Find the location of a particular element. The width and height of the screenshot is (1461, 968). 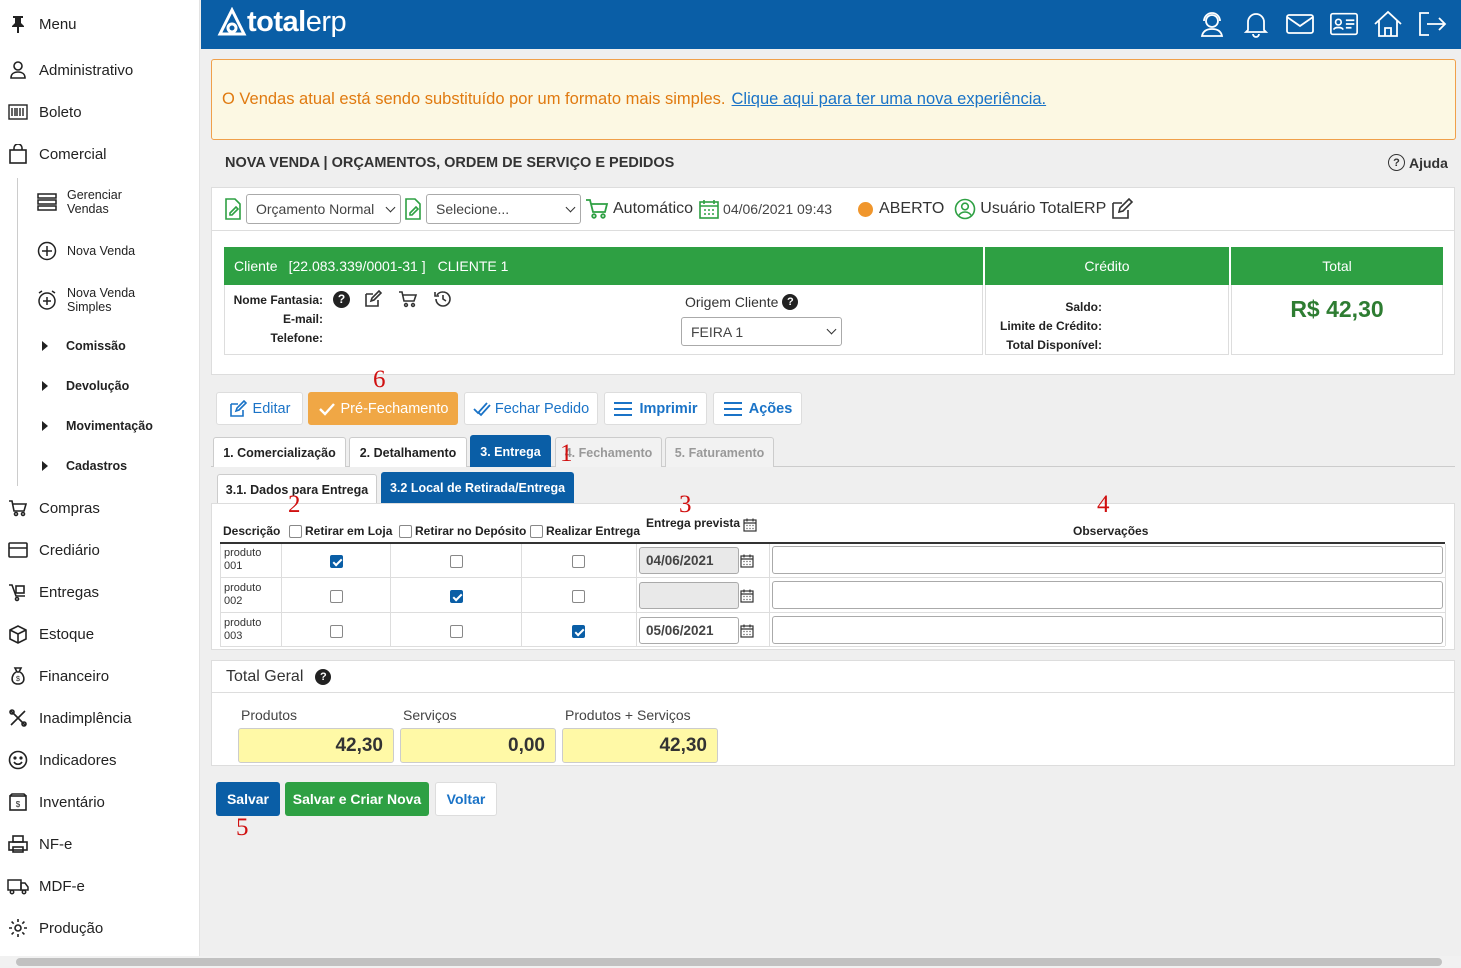

row2-entrega-checkbox is located at coordinates (578, 596).